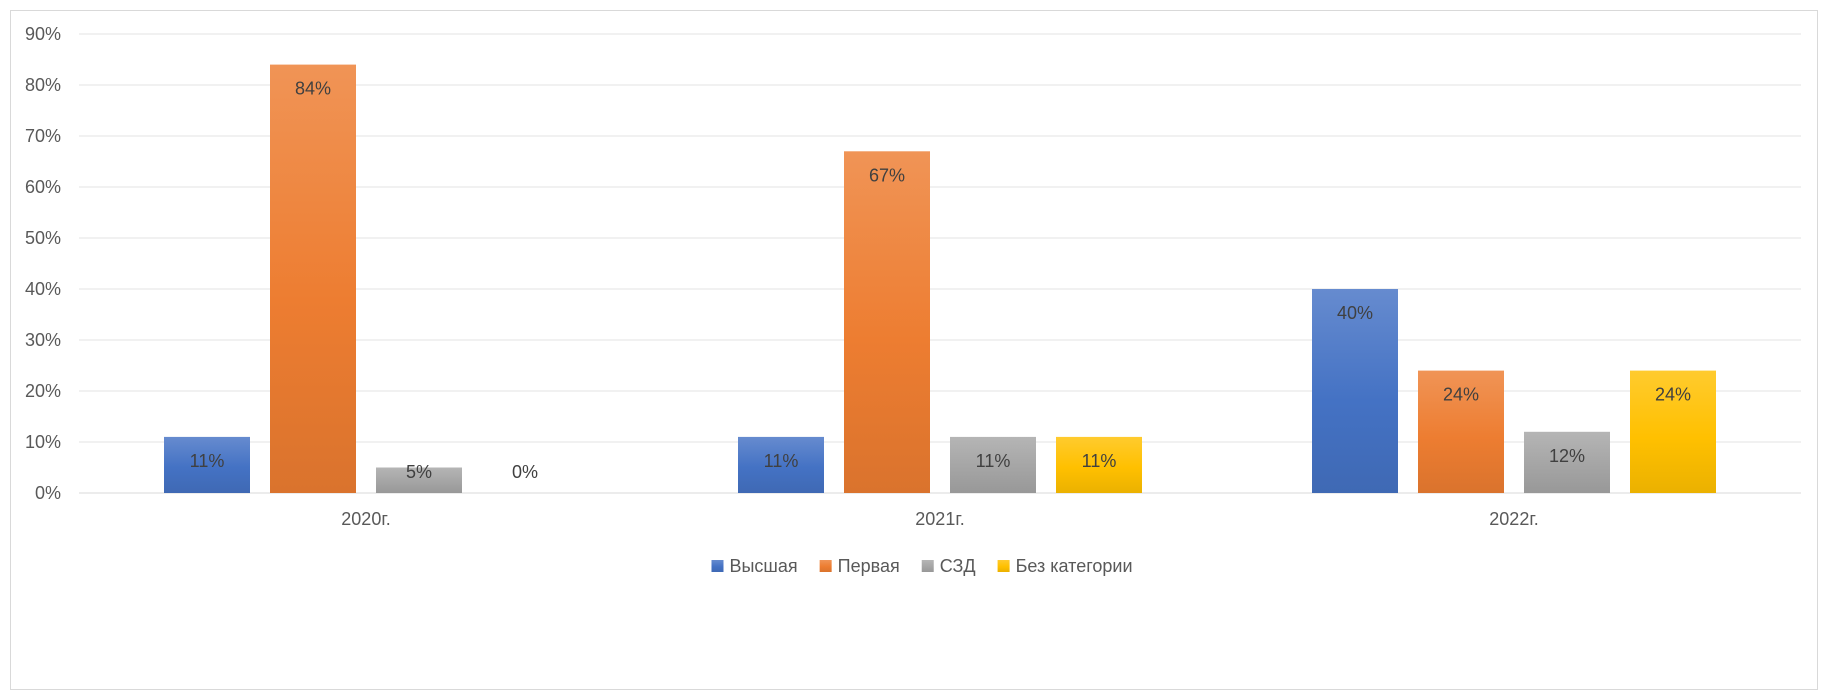  Describe the element at coordinates (43, 263) in the screenshot. I see `y-axis-ticks: 0% 10% 20% 30% 40% 50% 60% 70% 80% 90%` at that location.